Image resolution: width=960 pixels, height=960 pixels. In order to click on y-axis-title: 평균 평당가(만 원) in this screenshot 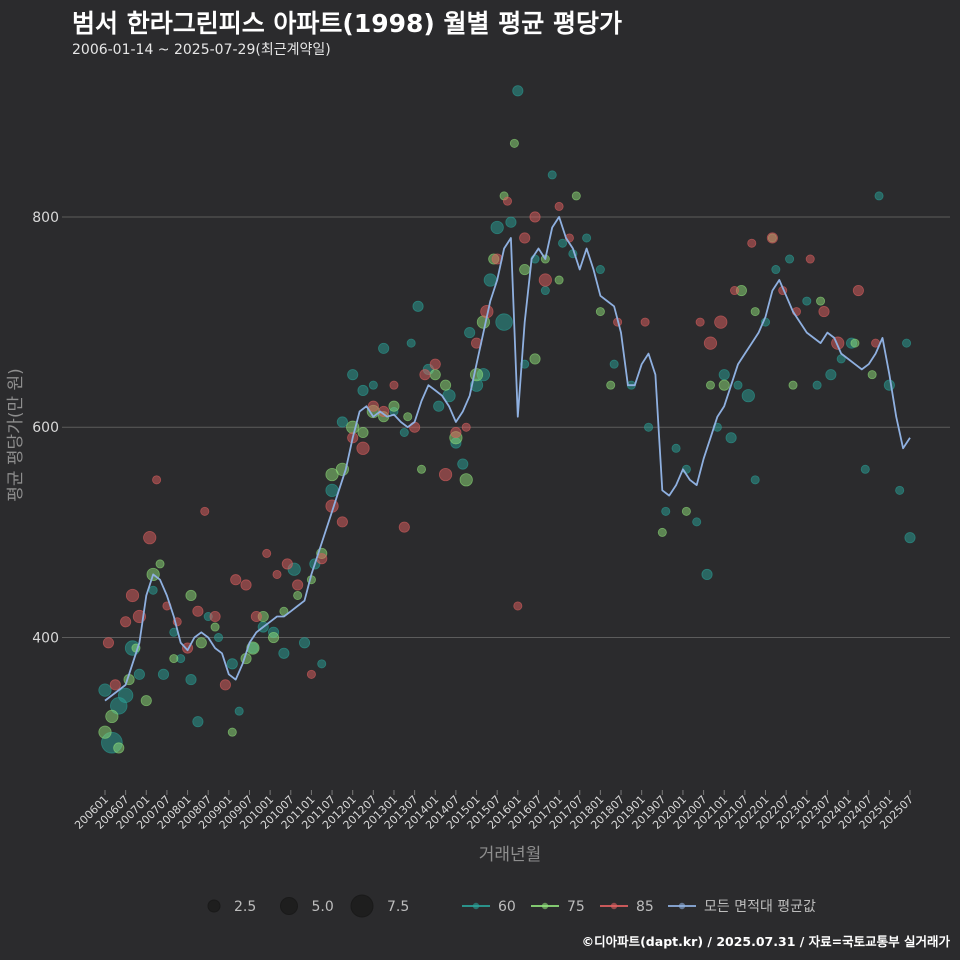, I will do `click(16, 435)`.